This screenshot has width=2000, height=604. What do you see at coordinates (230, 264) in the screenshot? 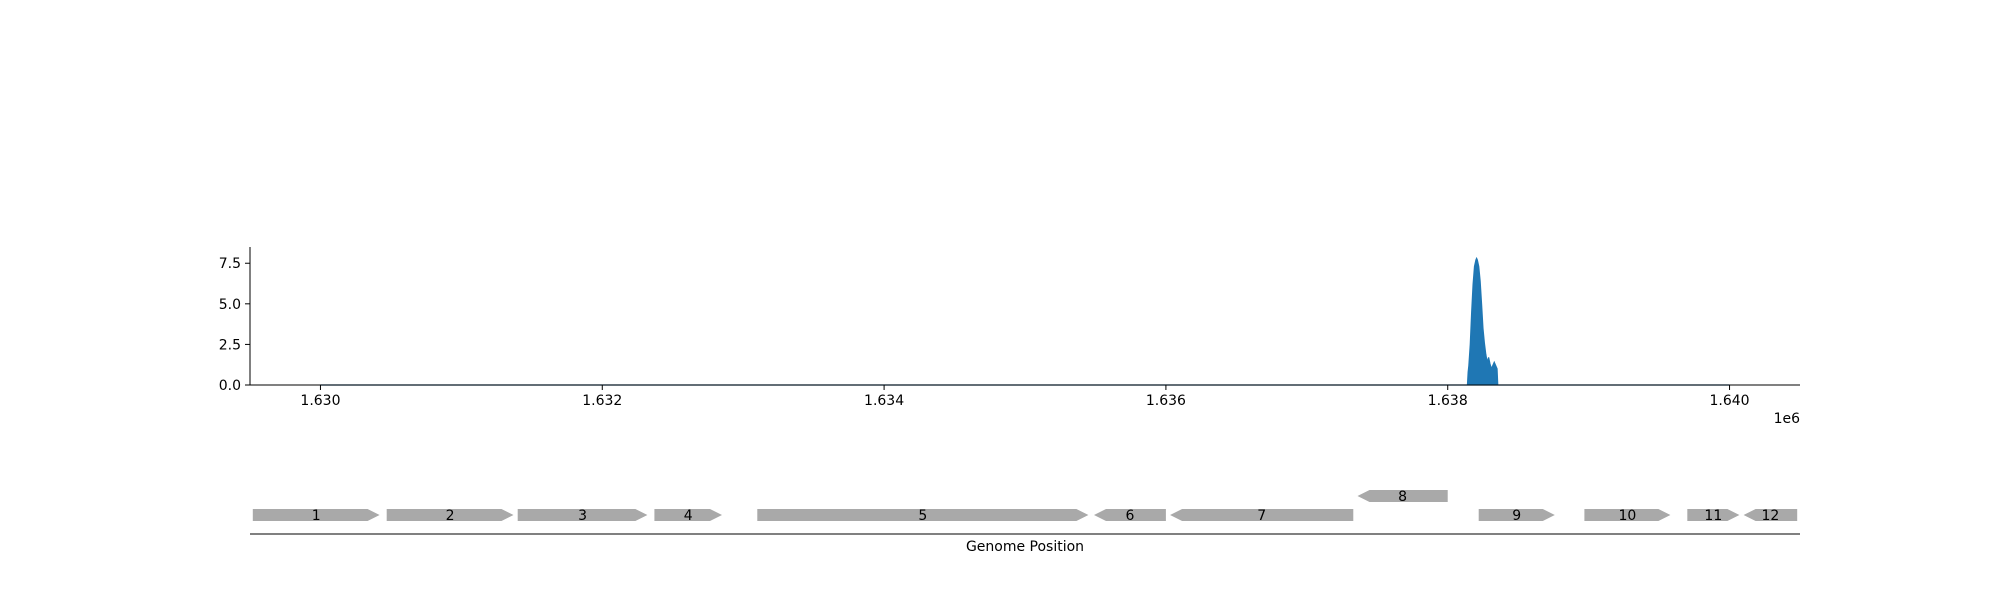
I see `y-tick-label: 7.5` at bounding box center [230, 264].